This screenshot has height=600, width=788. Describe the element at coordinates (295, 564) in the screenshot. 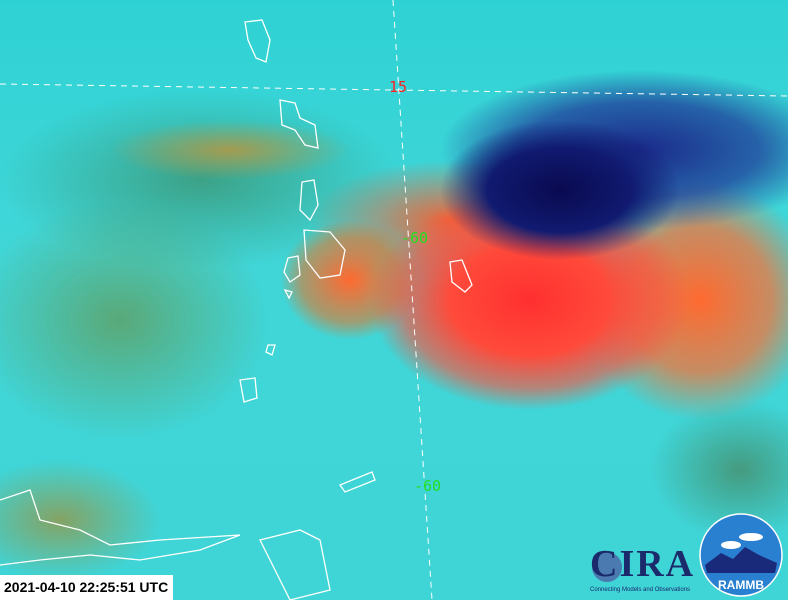

I see `island-trinidad` at that location.